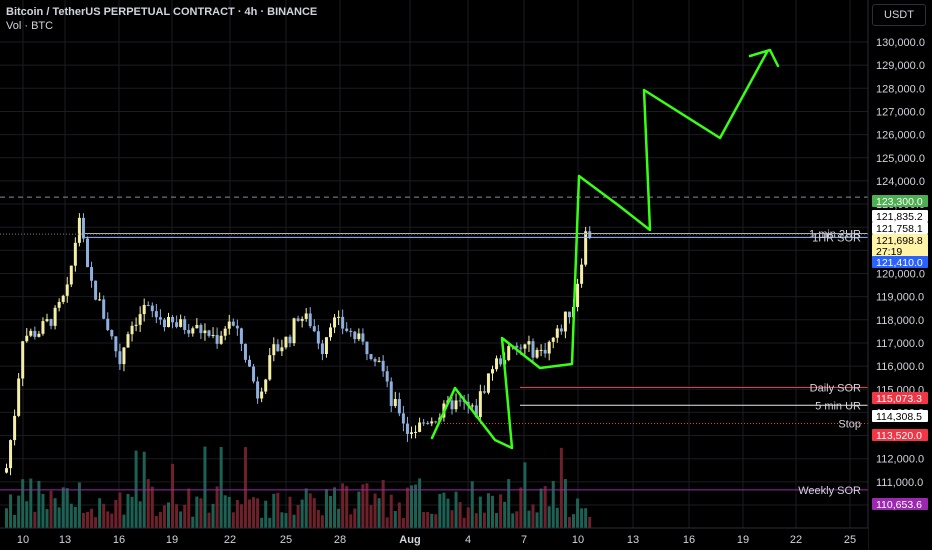  I want to click on price-tick-label: 128,000.0, so click(900, 89).